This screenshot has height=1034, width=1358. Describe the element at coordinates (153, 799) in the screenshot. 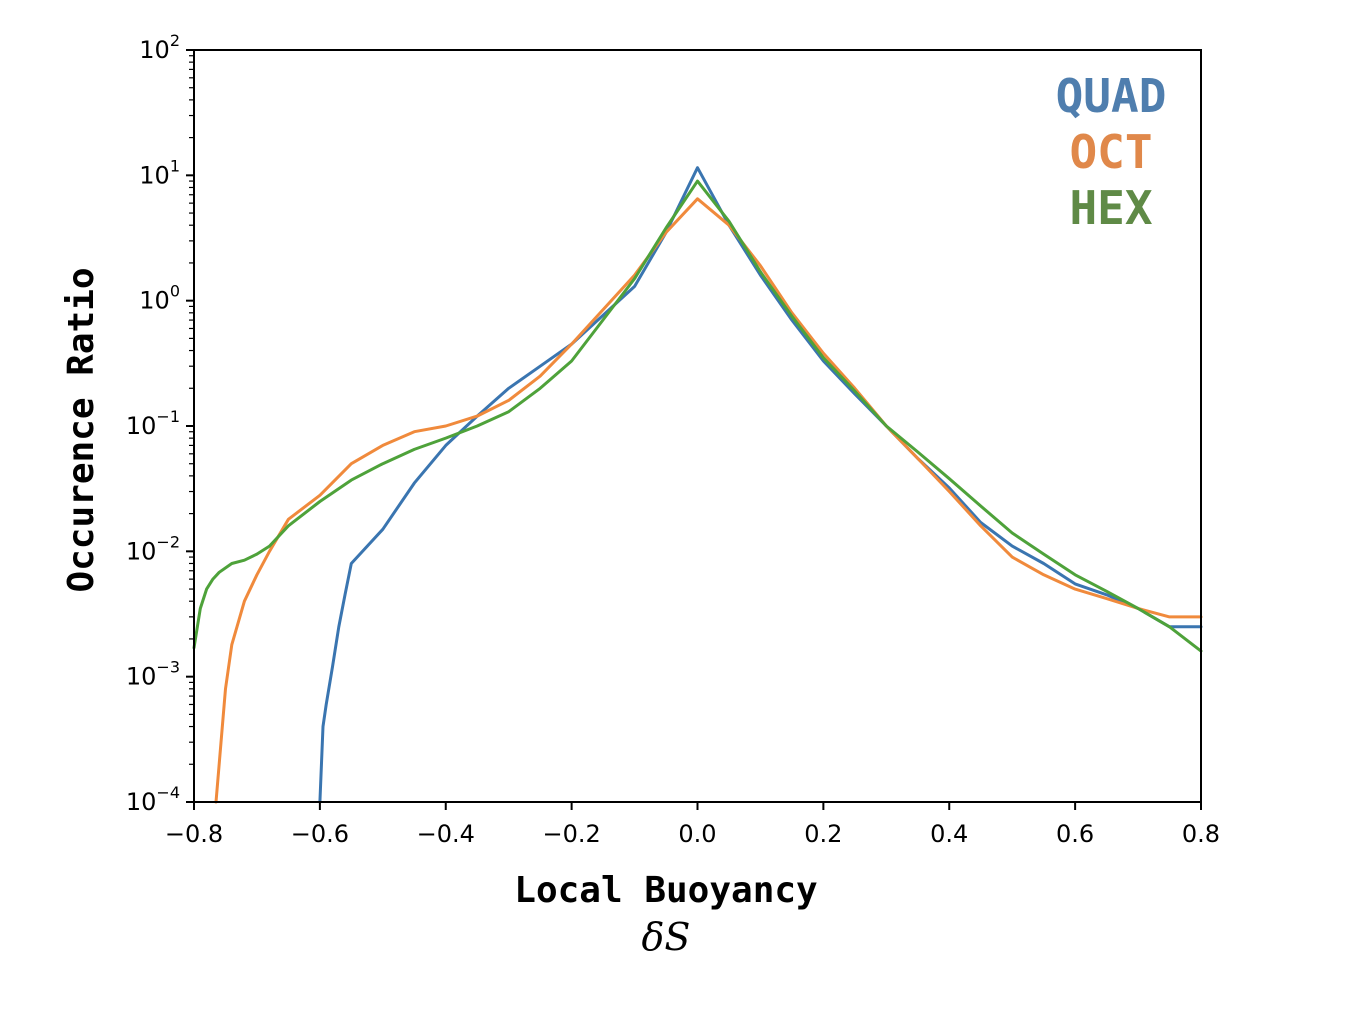

I see `y-tick-label: 10⁻⁴` at that location.